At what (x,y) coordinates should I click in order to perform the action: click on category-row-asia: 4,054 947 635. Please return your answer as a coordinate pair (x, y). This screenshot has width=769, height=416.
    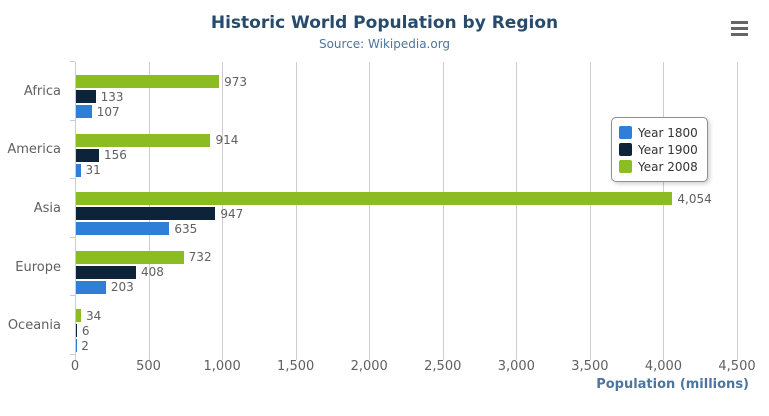
    Looking at the image, I should click on (407, 208).